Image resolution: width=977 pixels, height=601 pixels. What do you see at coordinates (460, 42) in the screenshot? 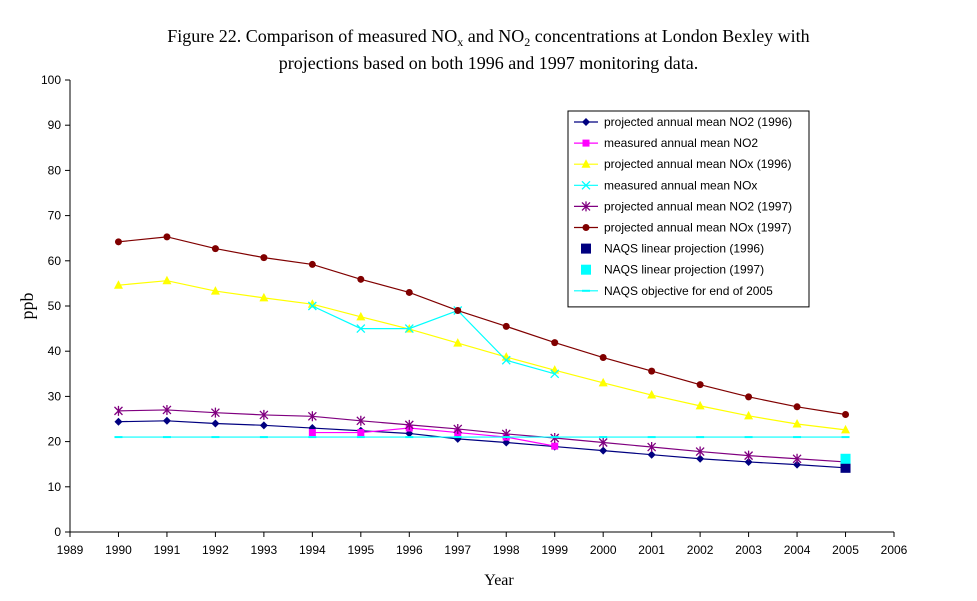
I see `title-subscript-x: x` at bounding box center [460, 42].